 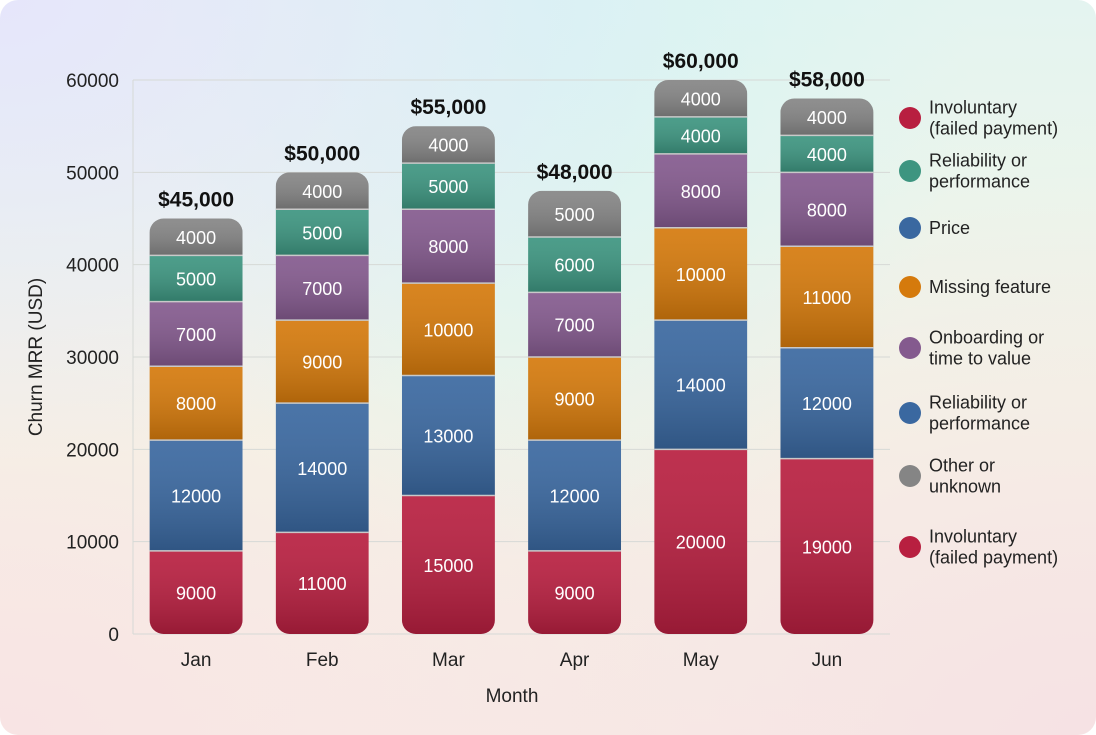 I want to click on legend-label: Other or, so click(x=962, y=466).